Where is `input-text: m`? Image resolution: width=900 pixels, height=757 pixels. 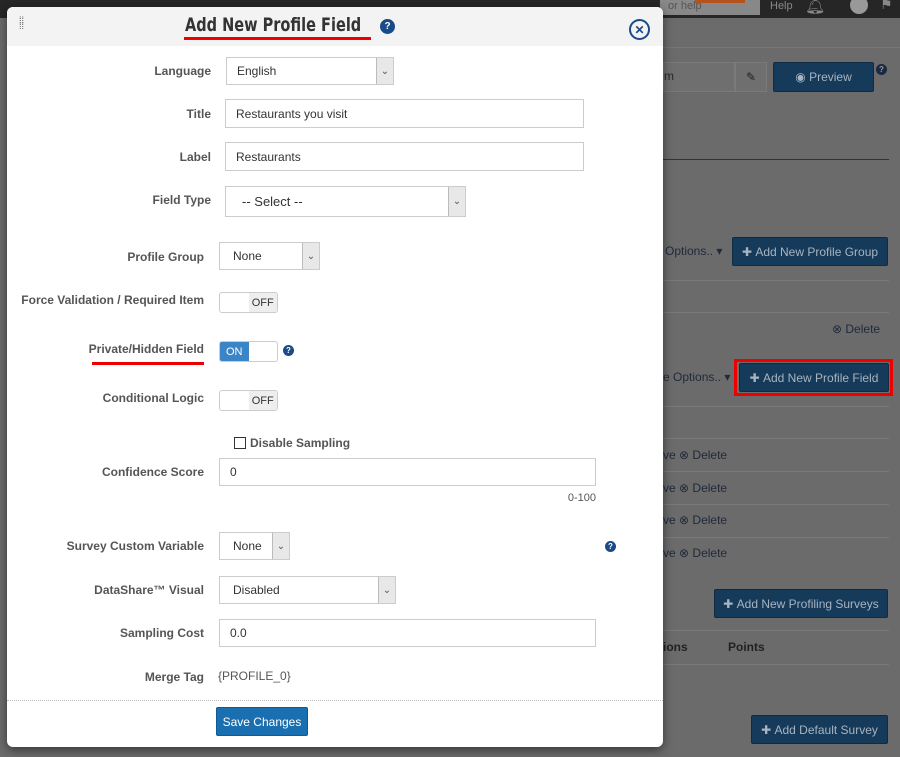 input-text: m is located at coordinates (669, 76).